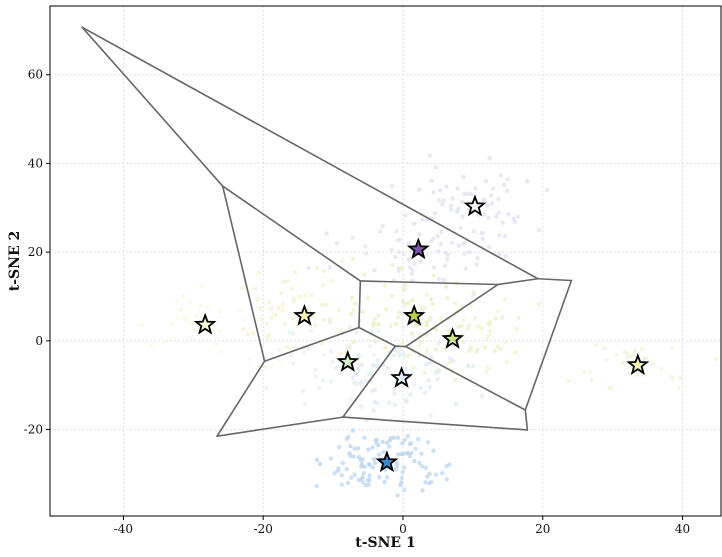  What do you see at coordinates (35, 163) in the screenshot?
I see `y-tick-label: 40` at bounding box center [35, 163].